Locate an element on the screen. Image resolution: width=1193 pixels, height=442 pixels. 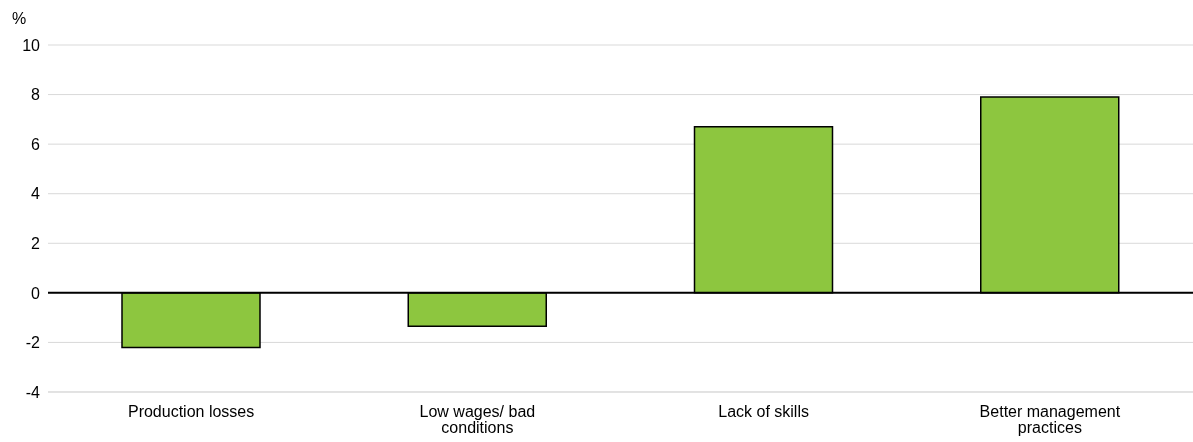
y-tick-label: -4 is located at coordinates (33, 392).